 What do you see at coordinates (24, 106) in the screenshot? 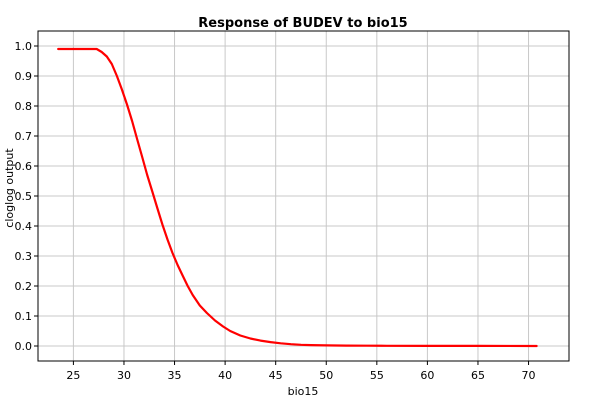
I see `y-tick-label: 0.8` at bounding box center [24, 106].